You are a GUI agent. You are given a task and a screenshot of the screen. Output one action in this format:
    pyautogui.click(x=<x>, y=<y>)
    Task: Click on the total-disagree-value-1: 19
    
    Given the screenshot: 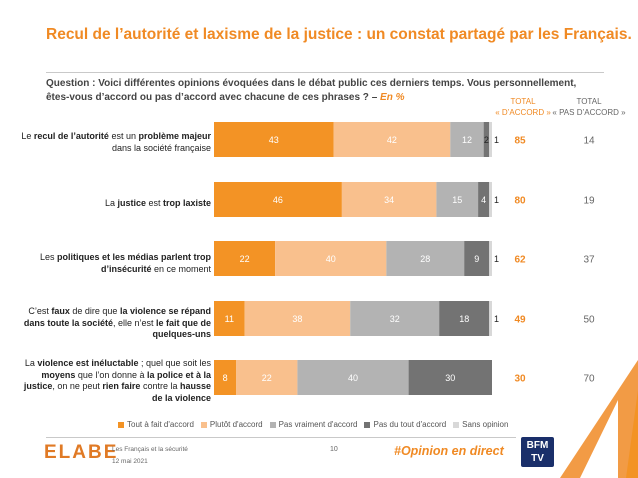 What is the action you would take?
    pyautogui.click(x=589, y=201)
    